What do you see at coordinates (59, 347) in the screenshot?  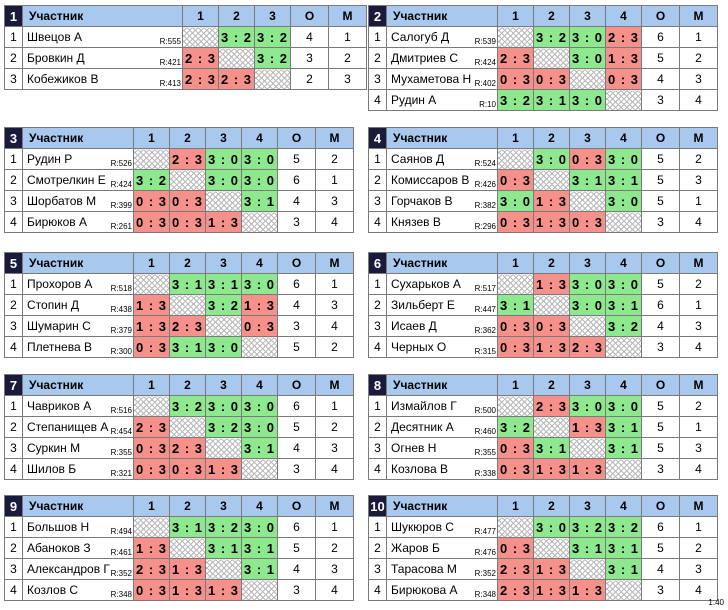 I see `player-name: Плетнева В` at bounding box center [59, 347].